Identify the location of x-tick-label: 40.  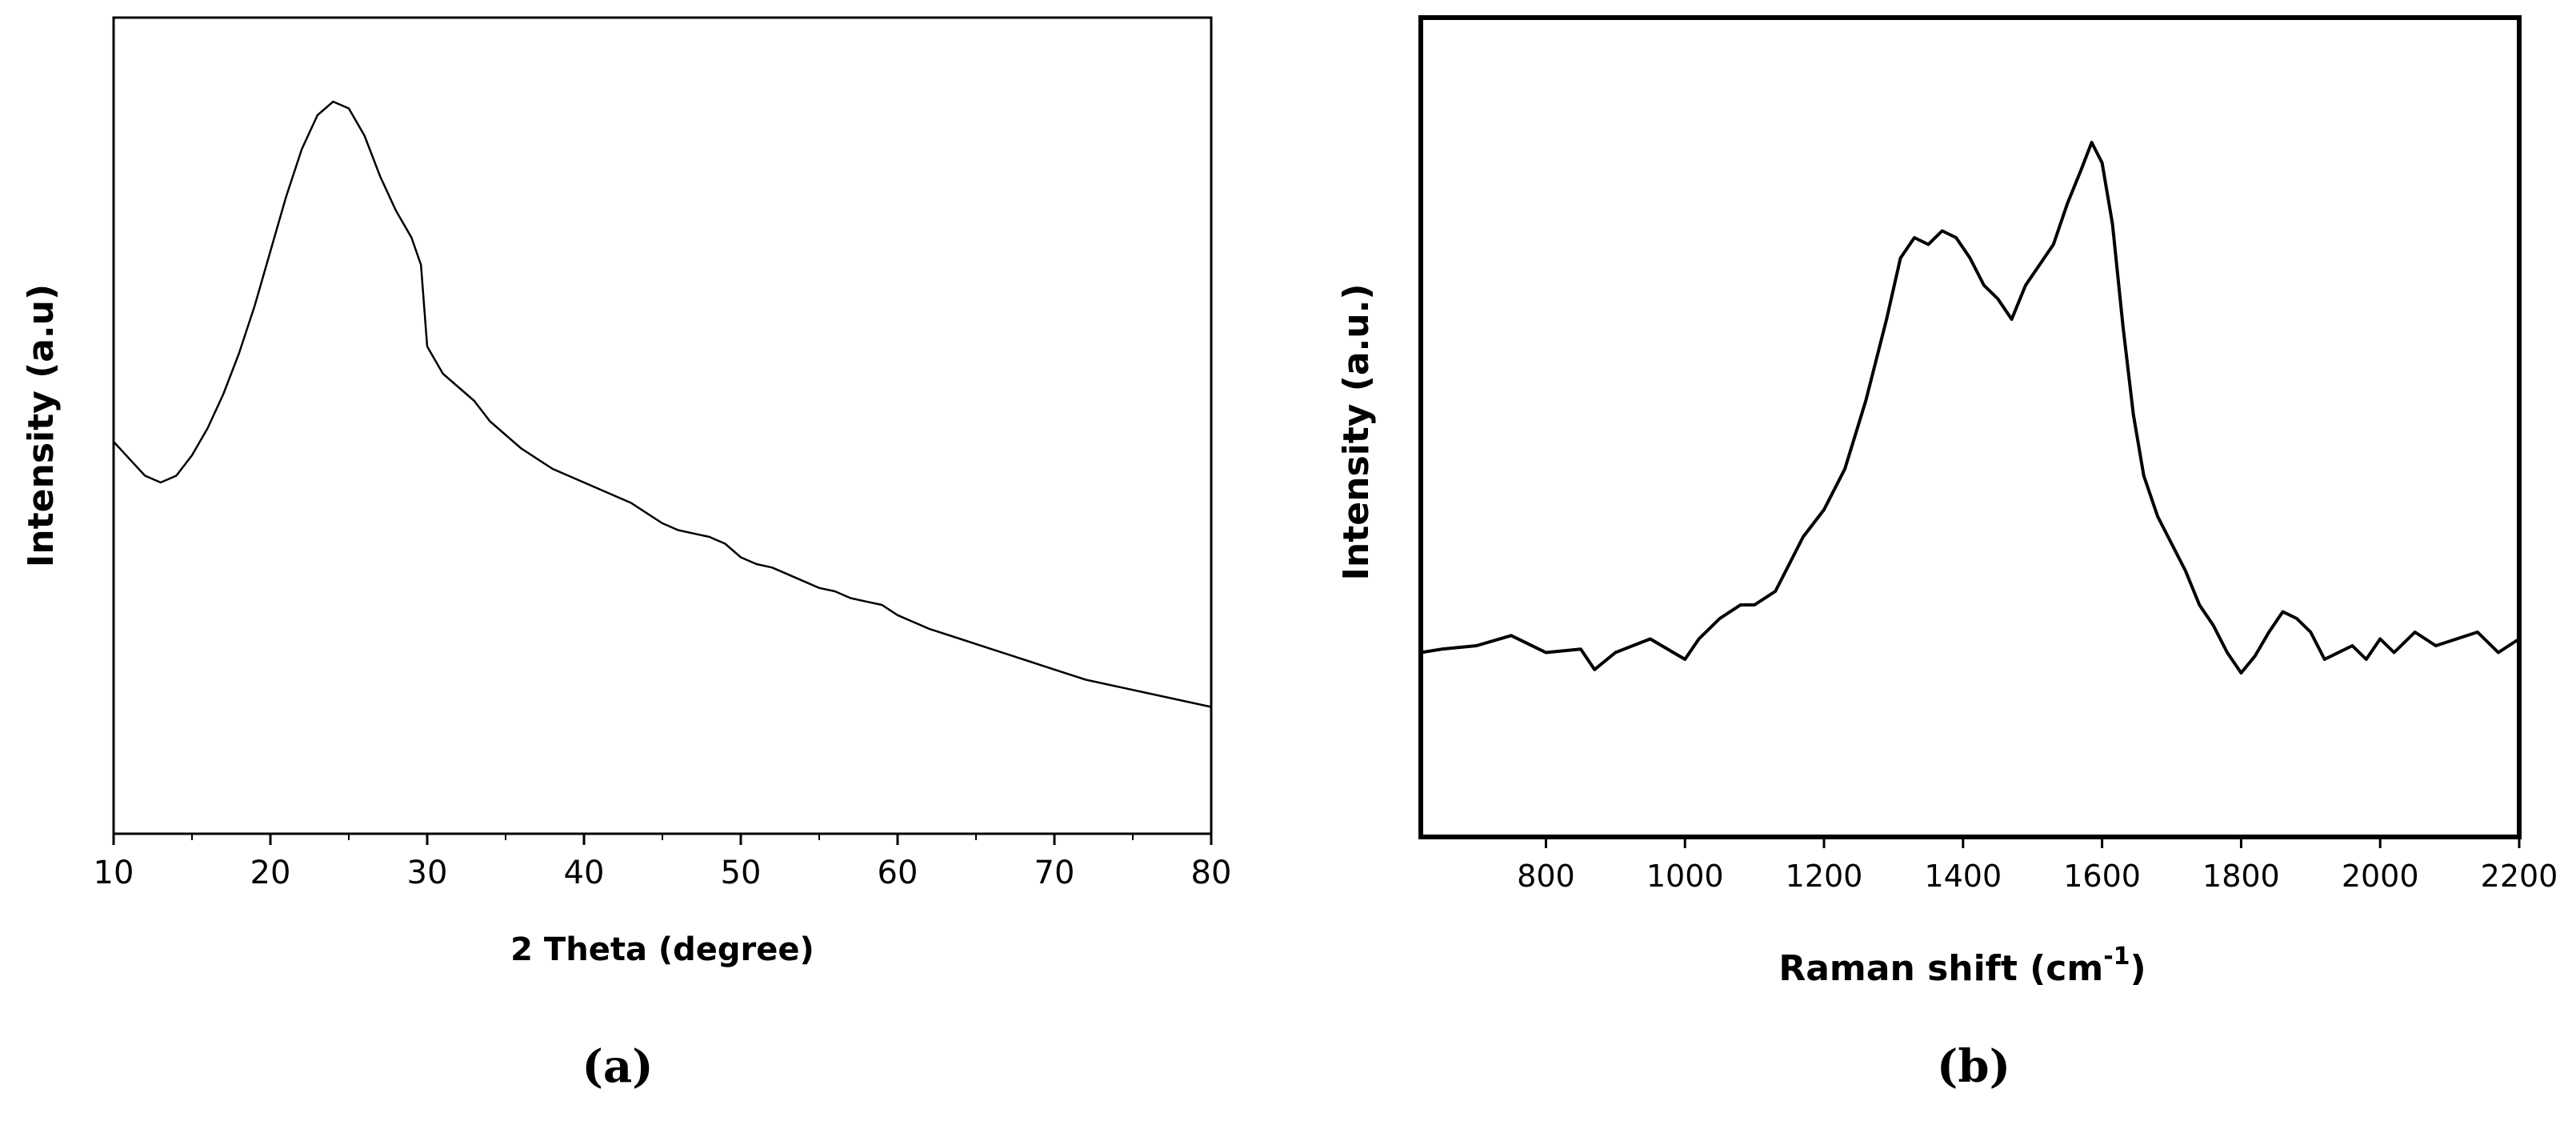
(584, 873).